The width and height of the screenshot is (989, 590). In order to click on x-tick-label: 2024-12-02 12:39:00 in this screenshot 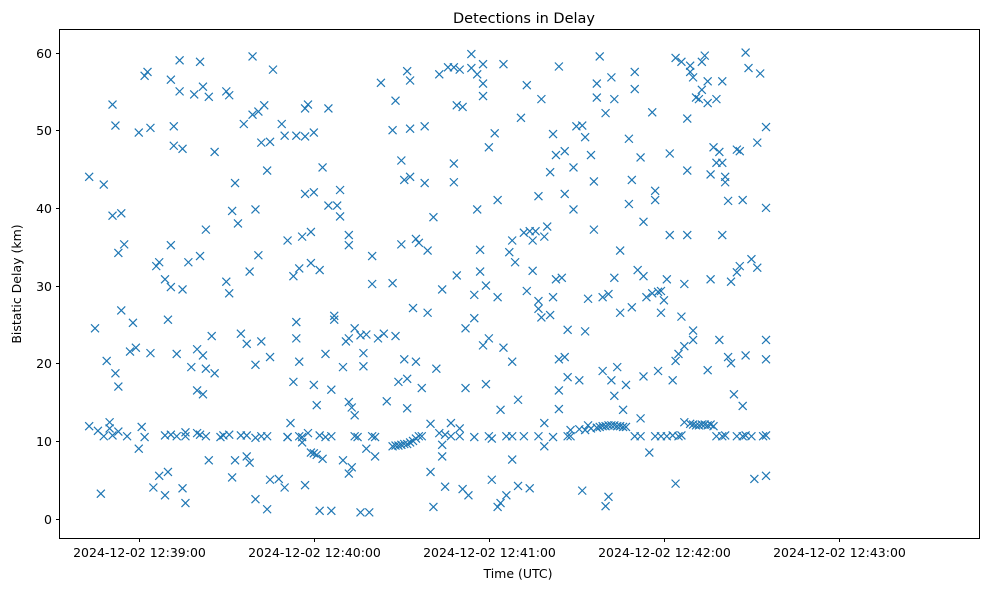, I will do `click(139, 552)`.